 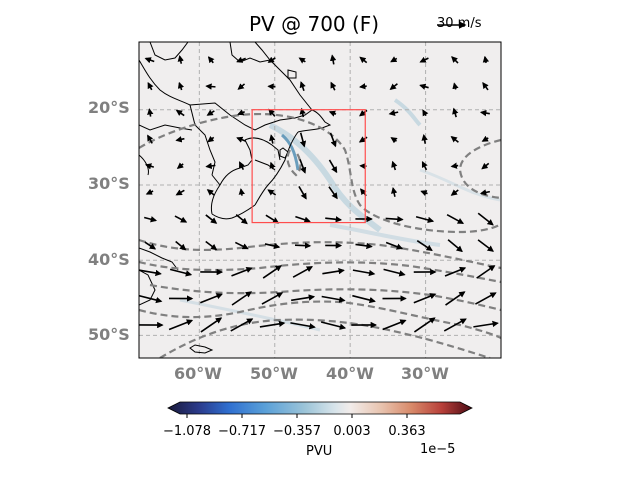 I want to click on lat-label-30s: 30°S, so click(x=109, y=183).